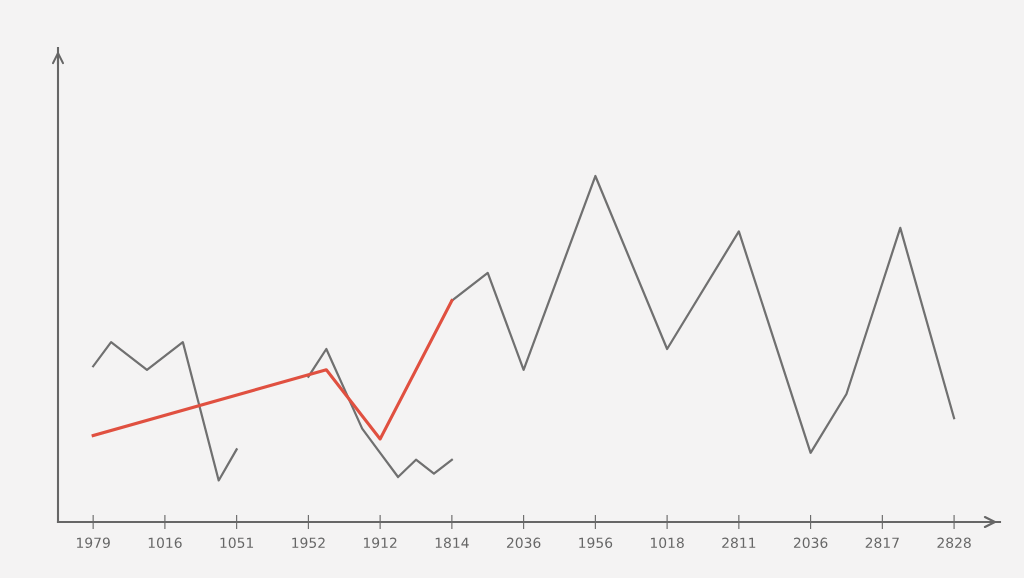 This screenshot has width=1024, height=578. Describe the element at coordinates (308, 543) in the screenshot. I see `x-tick-label: 1952` at that location.